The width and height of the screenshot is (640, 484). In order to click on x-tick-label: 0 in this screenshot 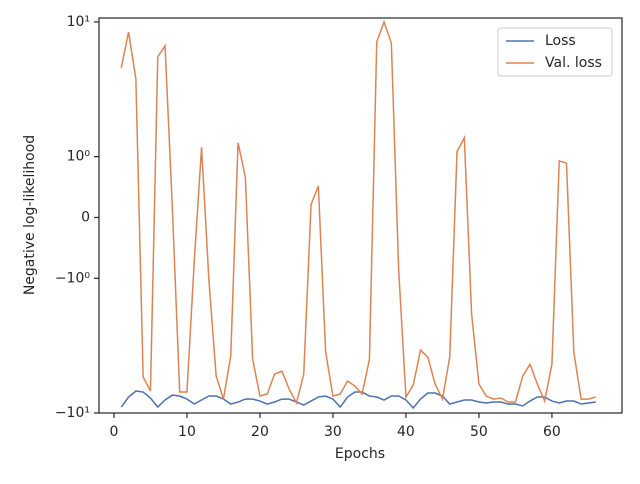, I will do `click(114, 432)`.